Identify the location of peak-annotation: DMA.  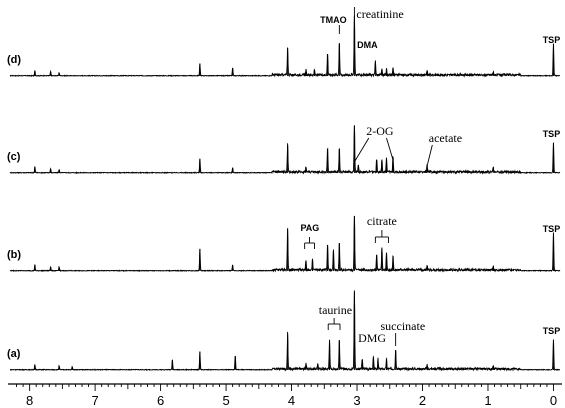
(367, 45).